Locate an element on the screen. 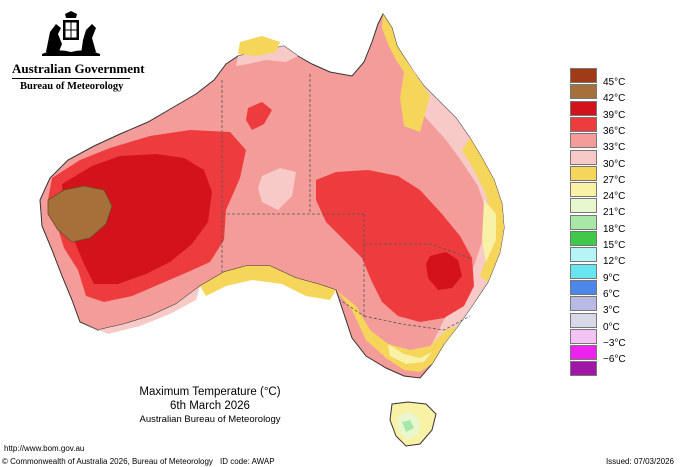  caption-title: Maximum Temperature (°C) is located at coordinates (210, 392).